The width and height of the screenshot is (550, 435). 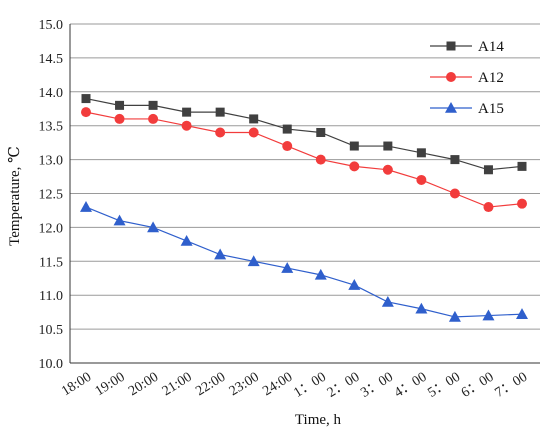 I want to click on x-tick-label: 7：00, so click(x=511, y=385).